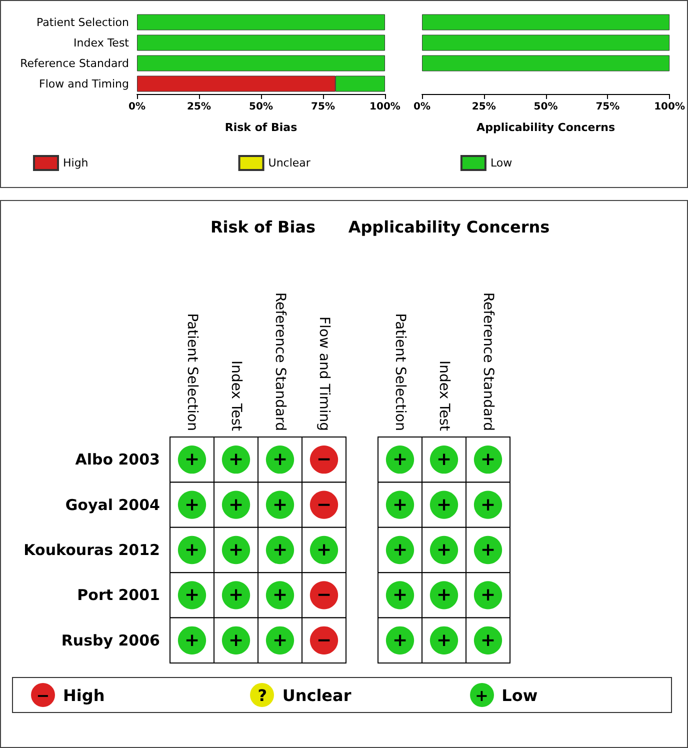  Describe the element at coordinates (84, 83) in the screenshot. I see `y-tick-label: Flow and Timing` at that location.